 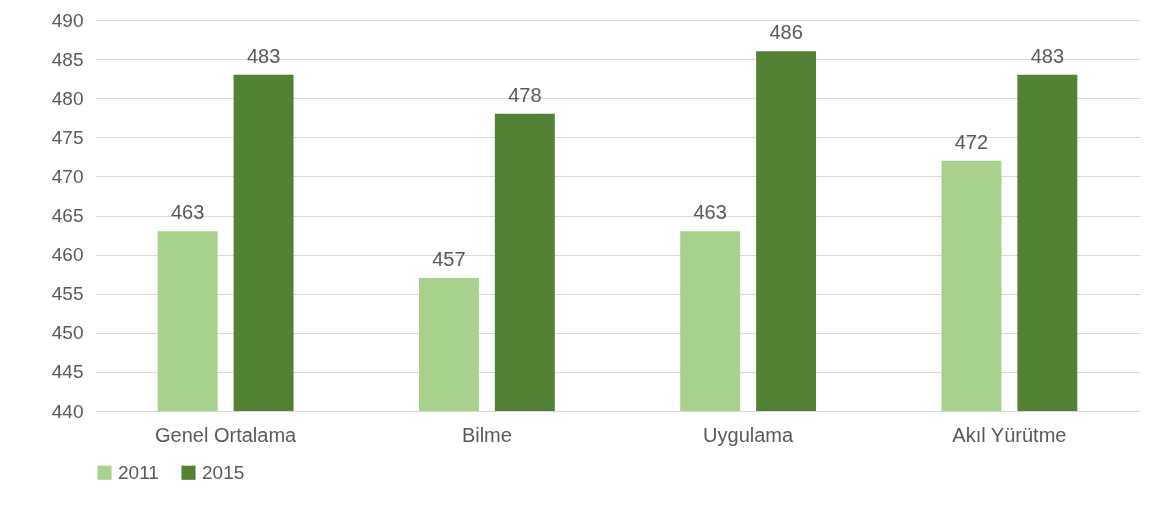 What do you see at coordinates (67, 333) in the screenshot?
I see `y-tick-label: 450` at bounding box center [67, 333].